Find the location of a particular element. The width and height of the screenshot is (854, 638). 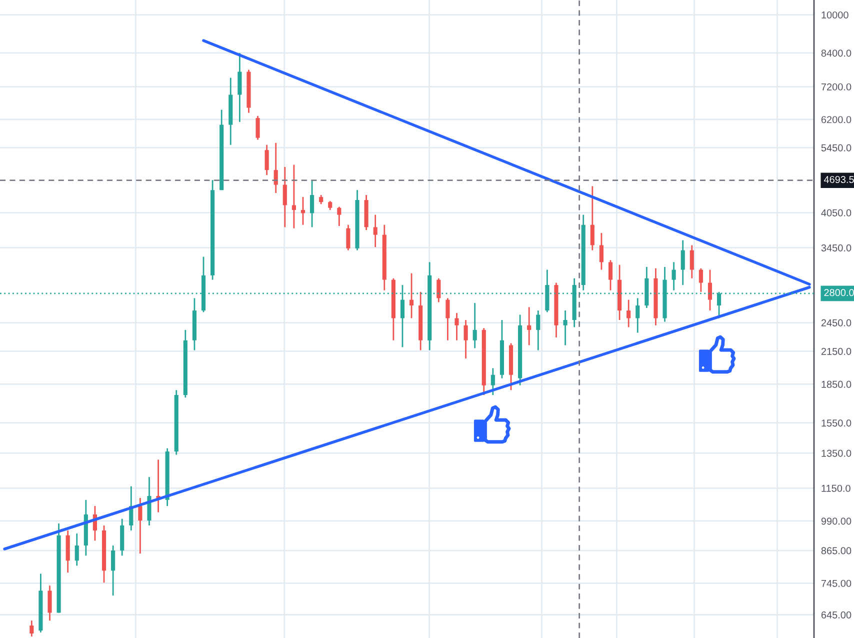

y-tick-label: 990.00 is located at coordinates (836, 521).